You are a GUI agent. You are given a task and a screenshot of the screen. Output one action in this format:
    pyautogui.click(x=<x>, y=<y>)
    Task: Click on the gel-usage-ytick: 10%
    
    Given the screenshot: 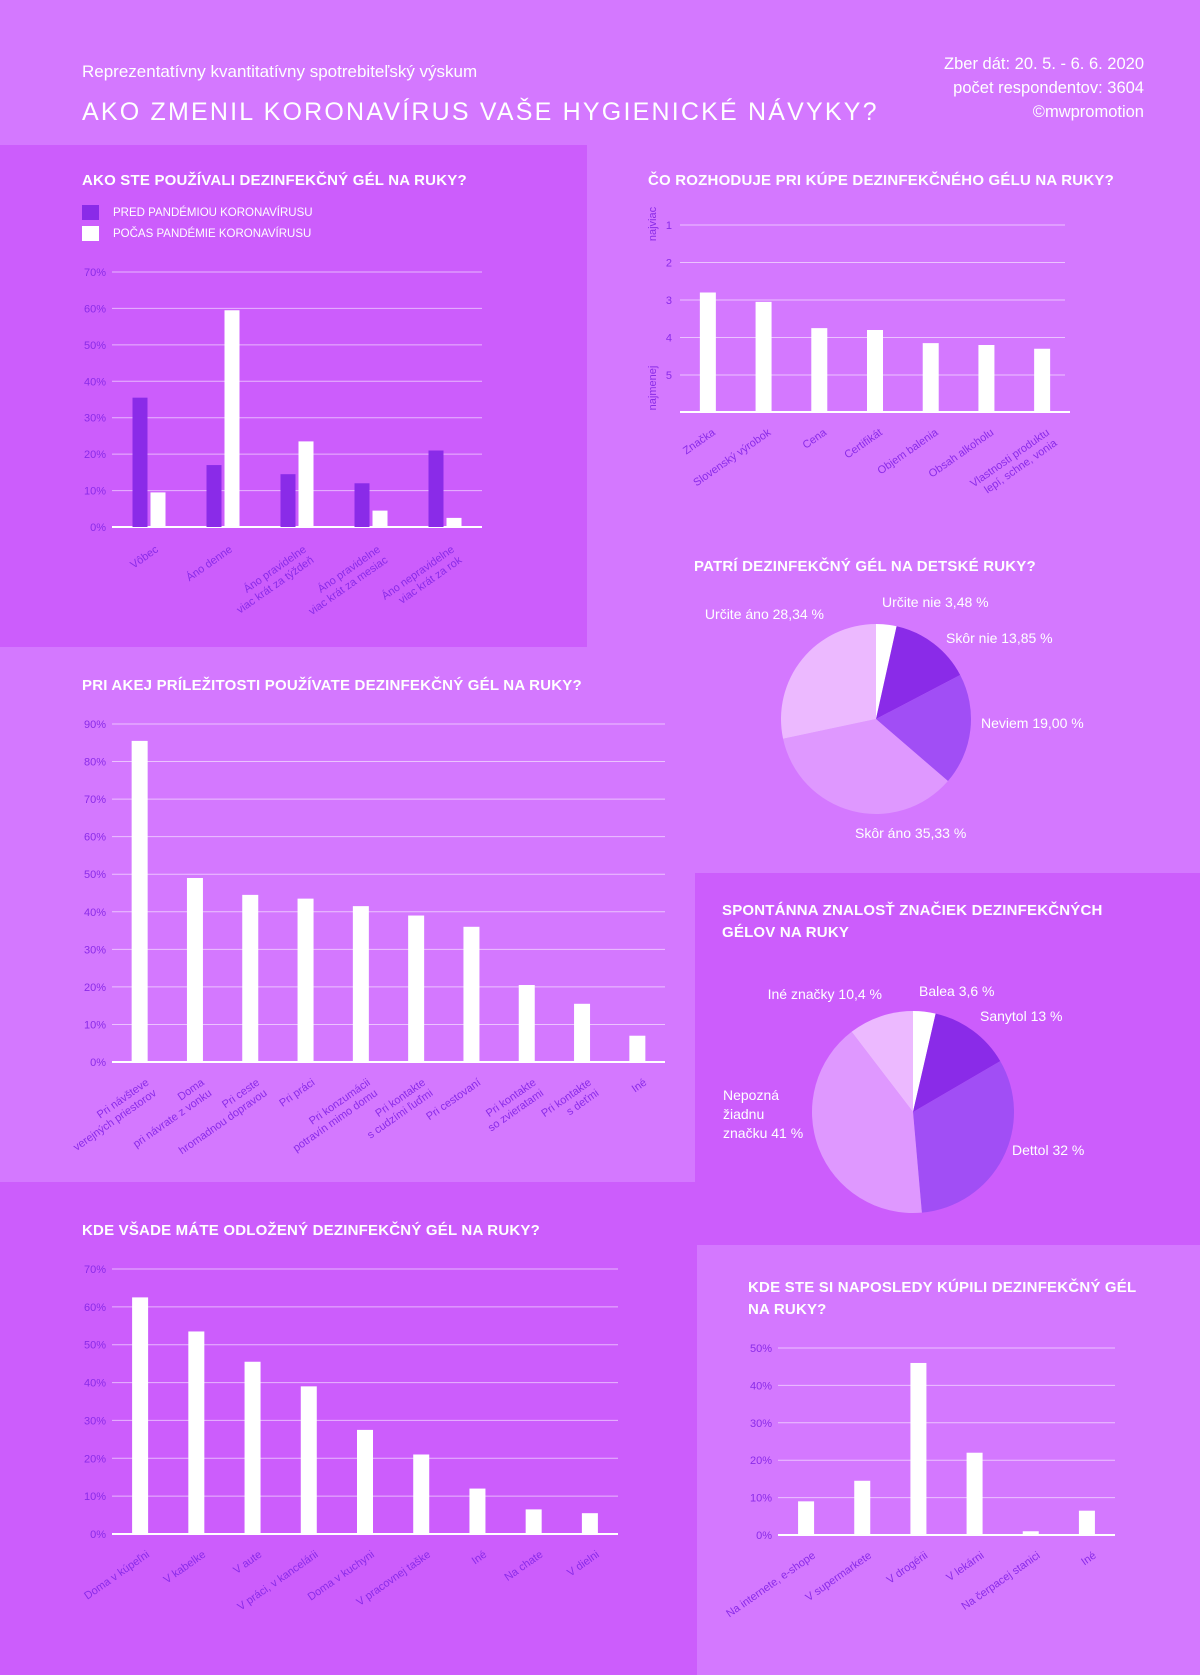 What is the action you would take?
    pyautogui.click(x=95, y=492)
    